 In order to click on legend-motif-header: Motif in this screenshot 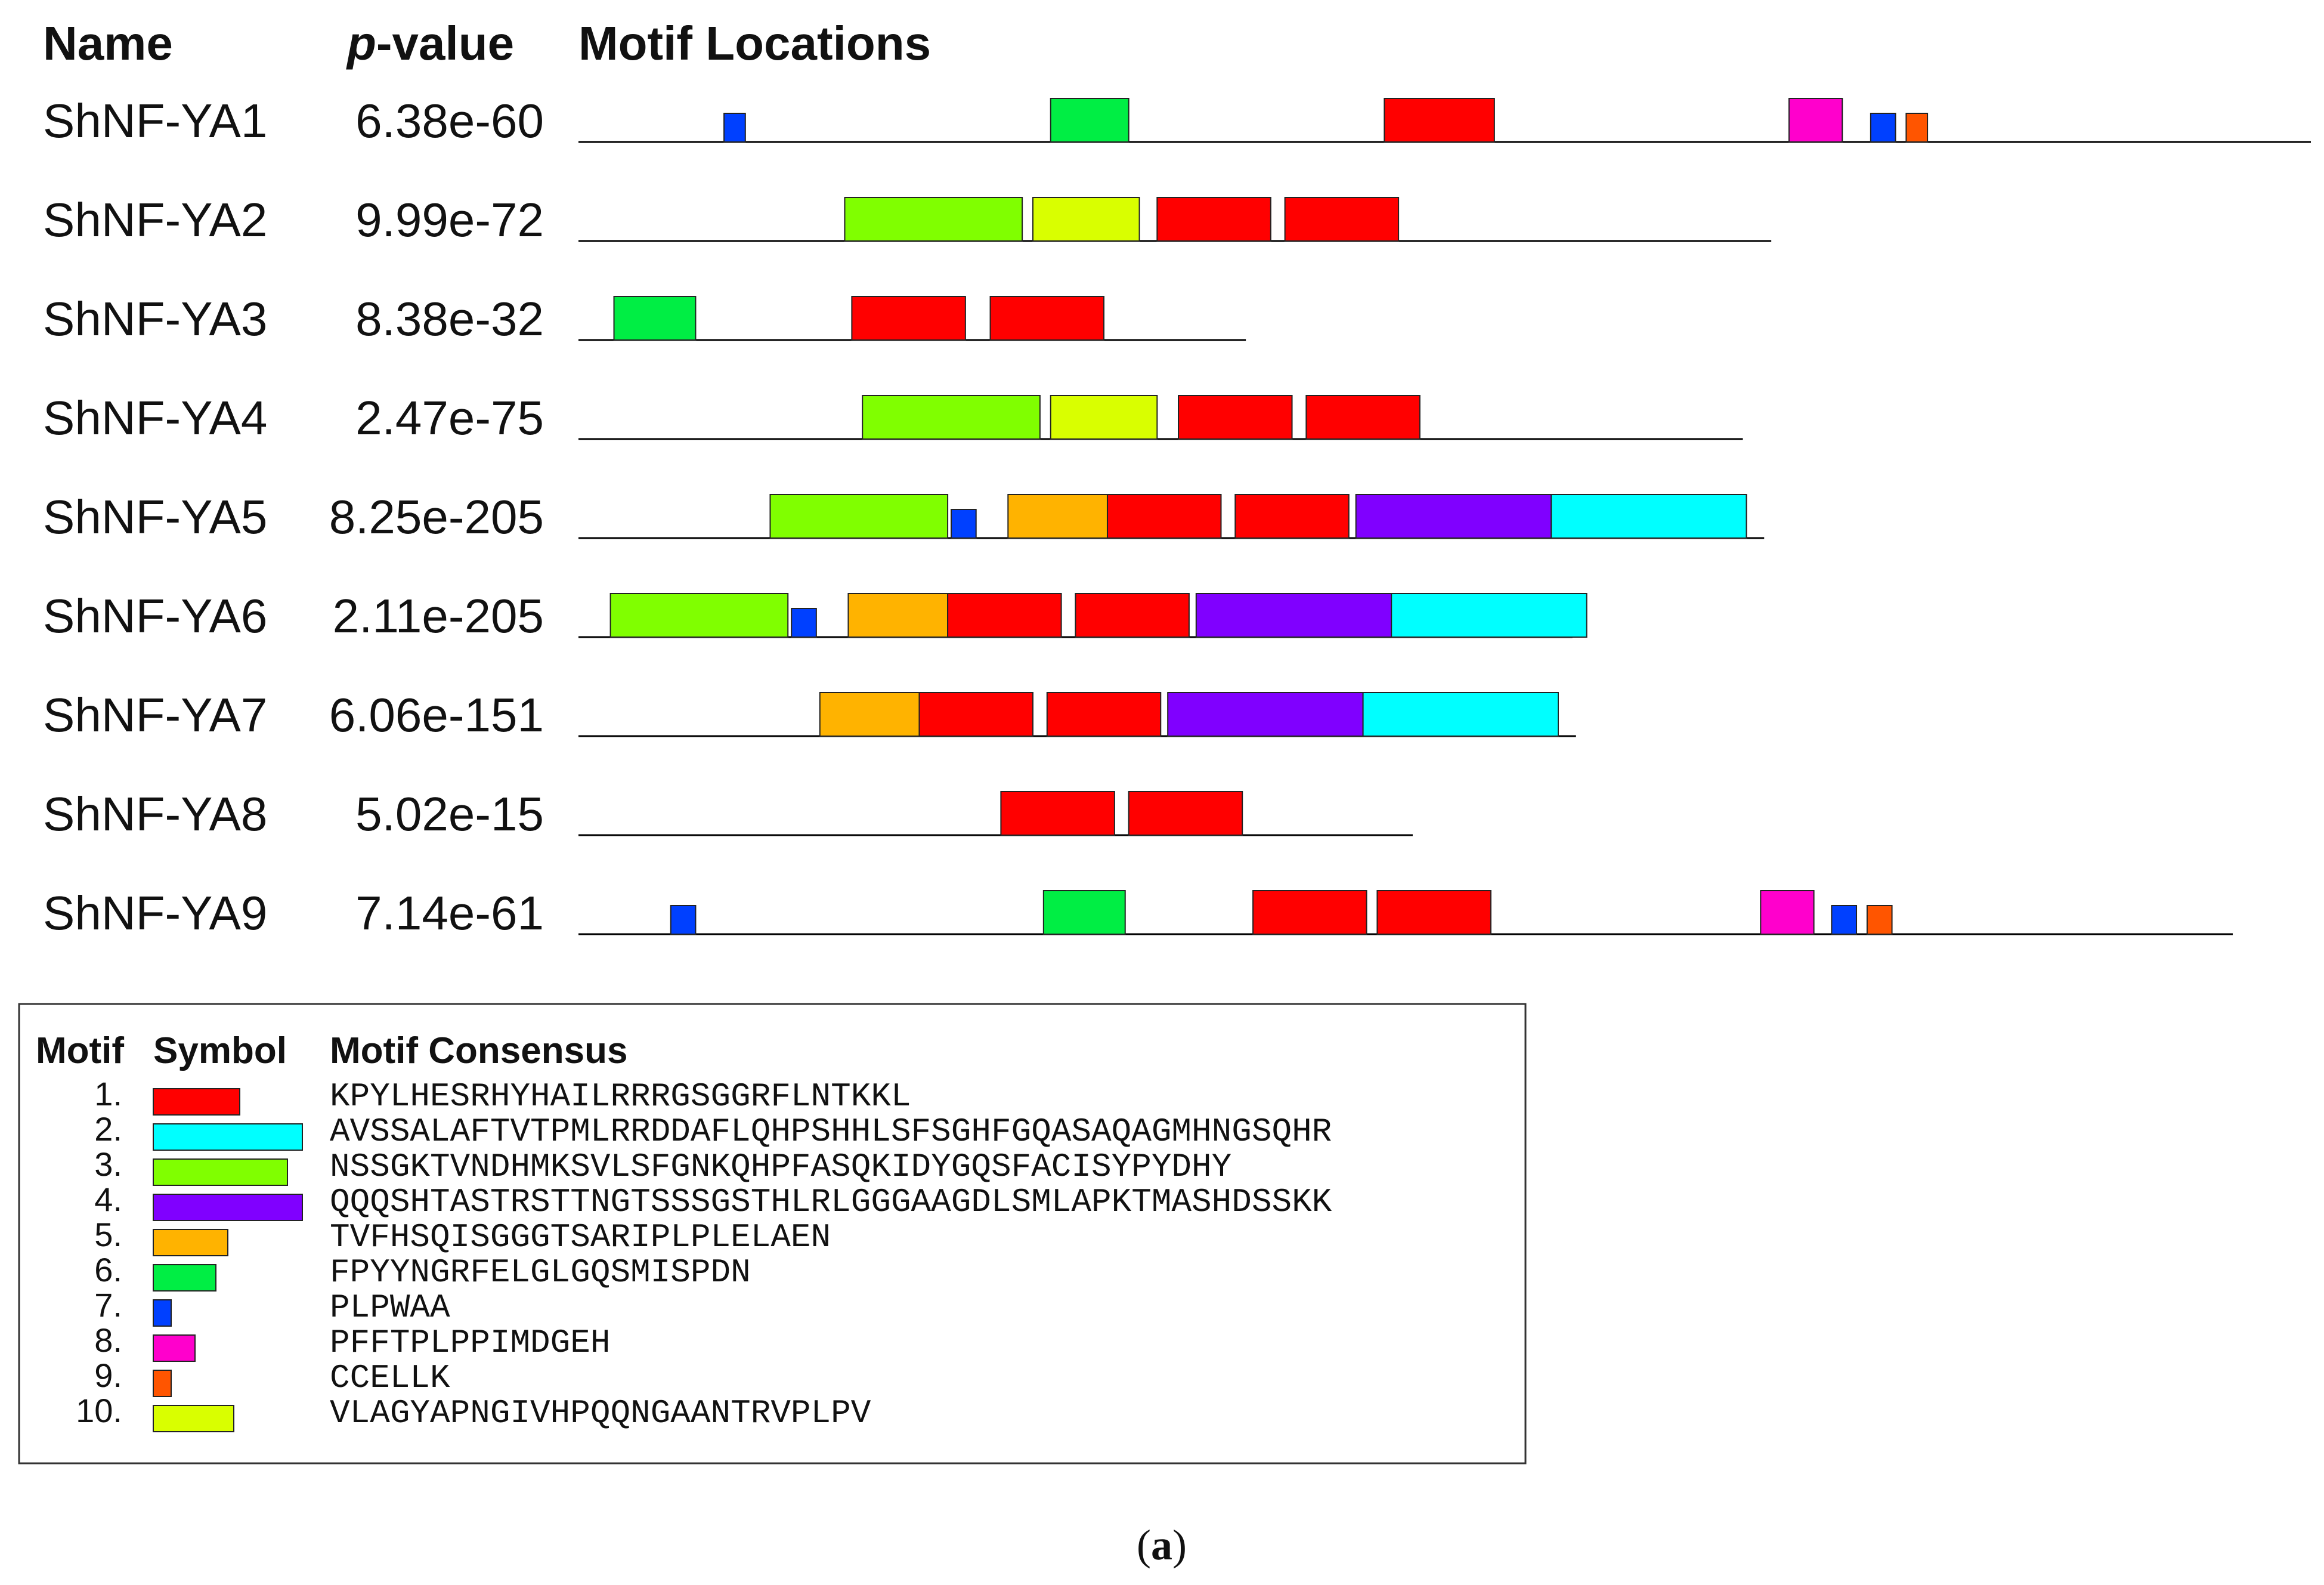, I will do `click(80, 1051)`.